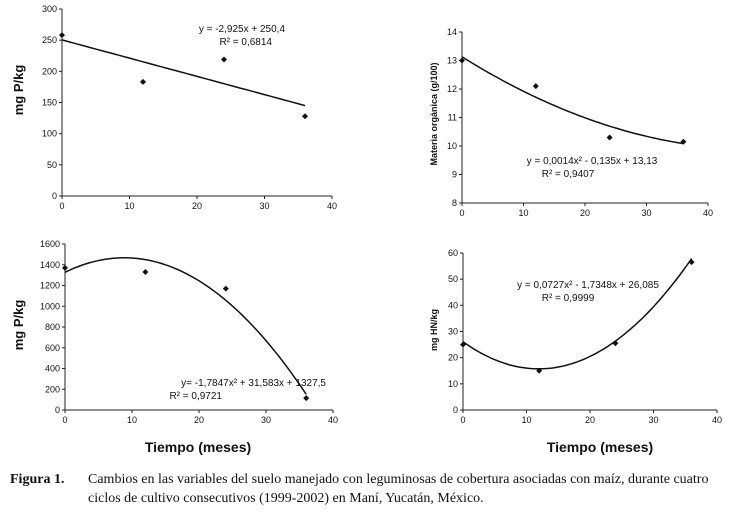 The width and height of the screenshot is (745, 518). Describe the element at coordinates (452, 118) in the screenshot. I see `y-tick-label: 11` at that location.